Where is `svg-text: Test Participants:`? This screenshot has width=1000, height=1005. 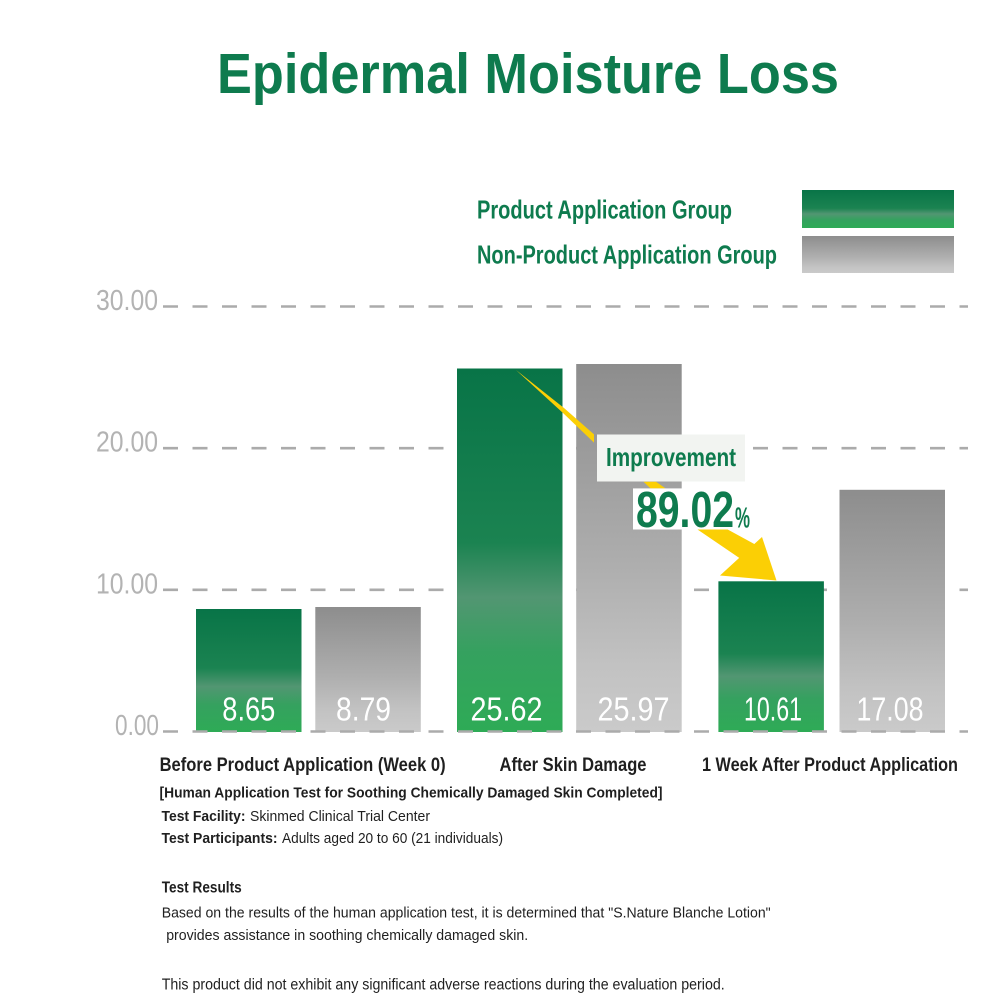 svg-text: Test Participants: is located at coordinates (220, 838).